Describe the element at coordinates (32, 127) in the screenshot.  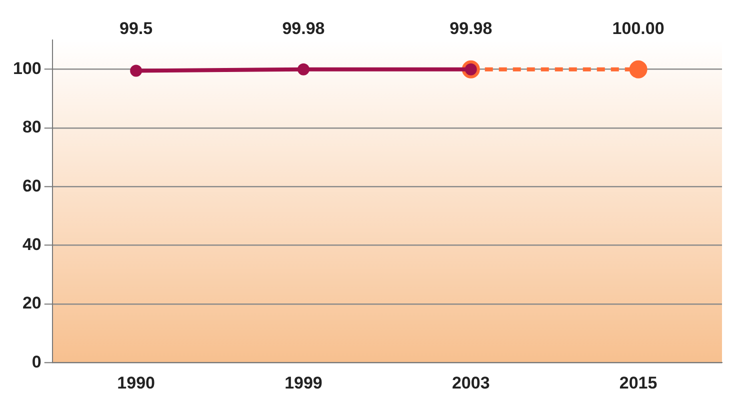
I see `y-tick-label: 80` at that location.